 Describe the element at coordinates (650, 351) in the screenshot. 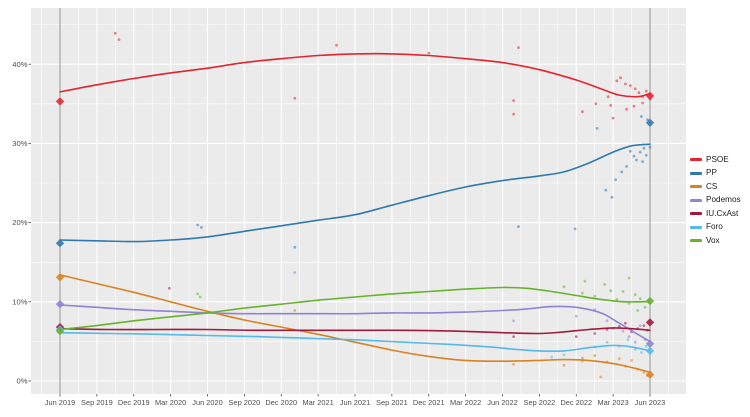

I see `election-result-diamond-foro` at that location.